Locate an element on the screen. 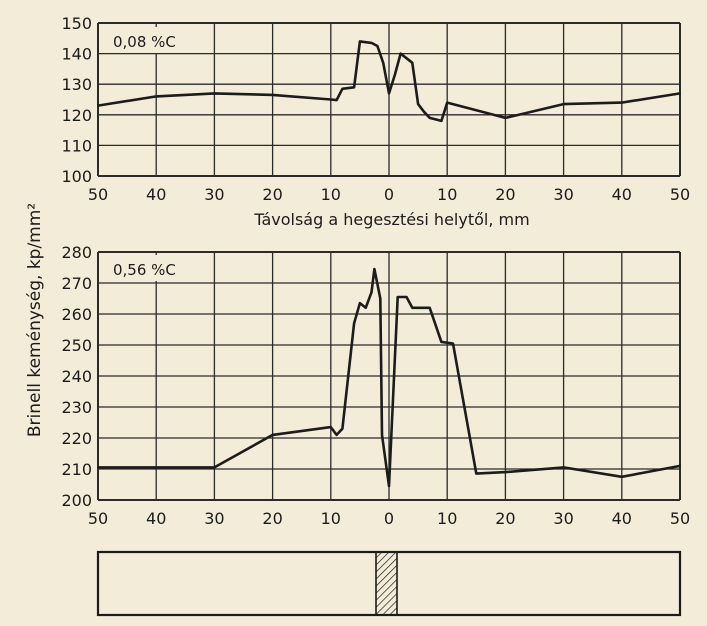 This screenshot has width=707, height=626. chart-bottom-x-ticks: 50 40 30 20 10 0 10 20 30 40 50 is located at coordinates (389, 518).